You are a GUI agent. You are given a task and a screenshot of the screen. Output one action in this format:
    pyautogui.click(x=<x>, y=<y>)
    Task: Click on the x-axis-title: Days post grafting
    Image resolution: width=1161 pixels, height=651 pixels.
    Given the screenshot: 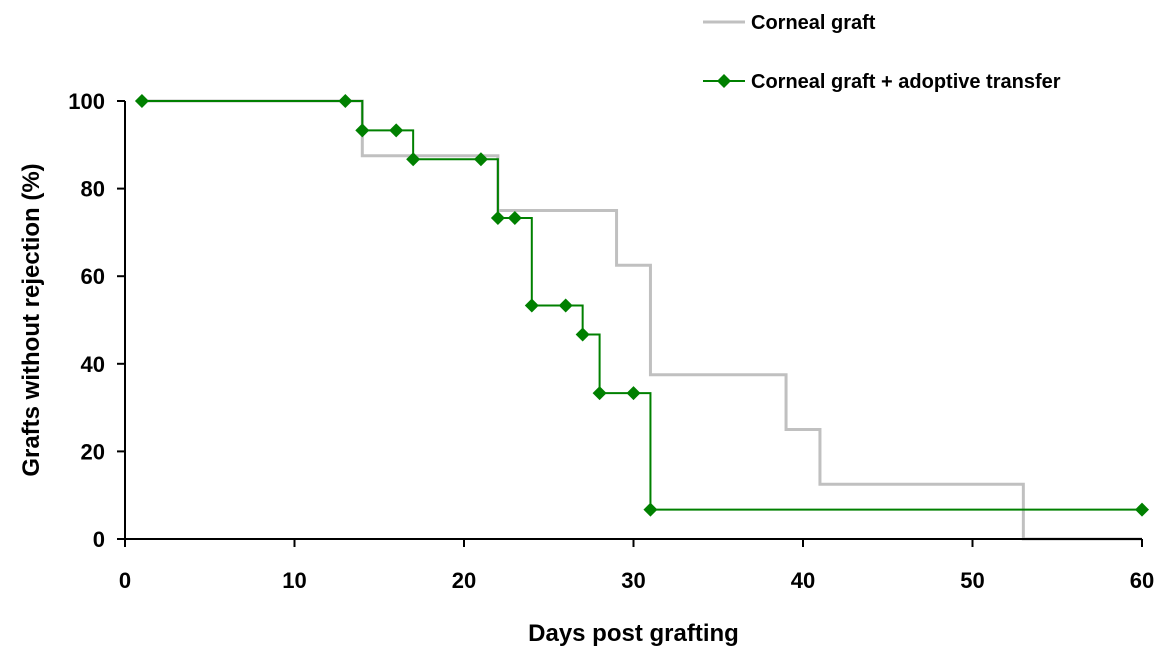 What is the action you would take?
    pyautogui.click(x=633, y=633)
    